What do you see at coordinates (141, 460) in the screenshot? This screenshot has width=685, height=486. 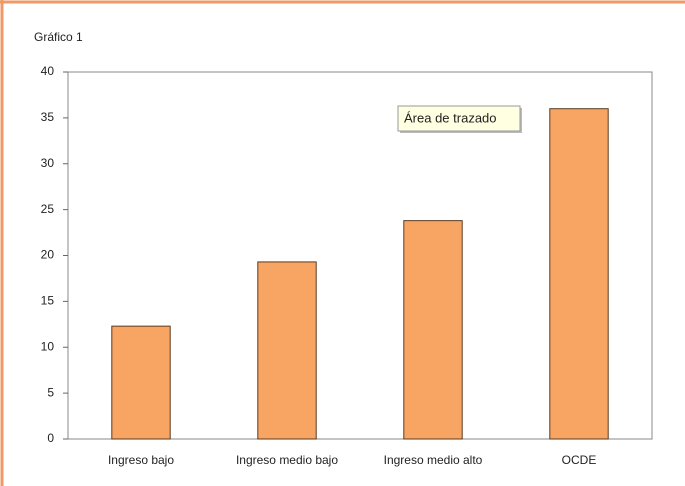 I see `x-tick-label: Ingreso bajo` at bounding box center [141, 460].